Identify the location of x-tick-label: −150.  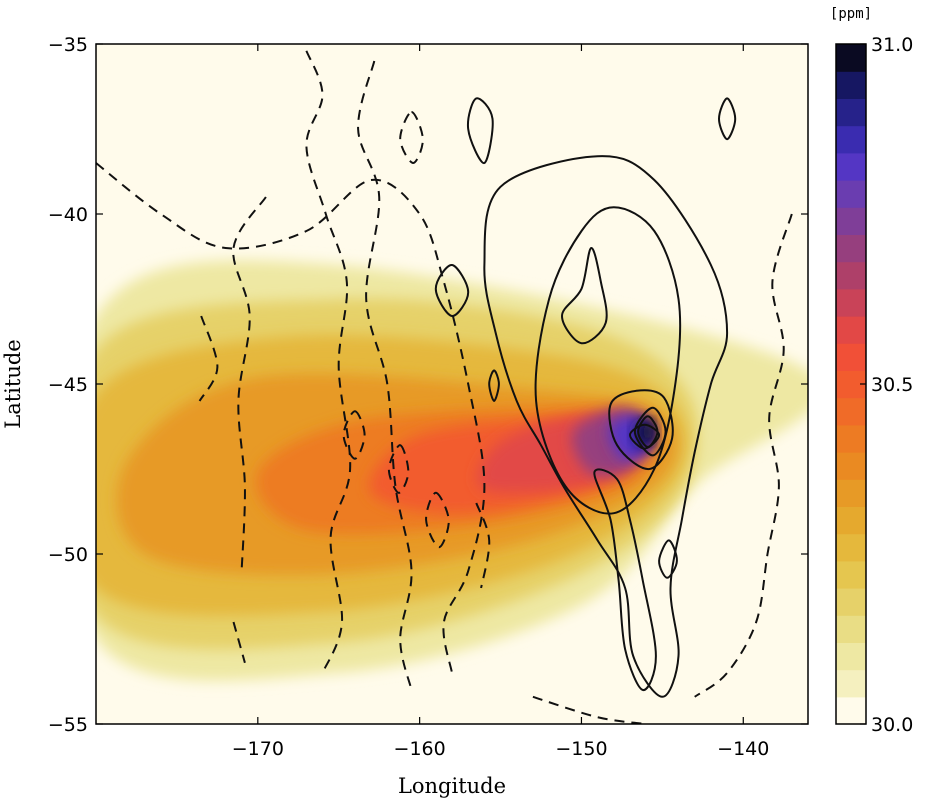
(581, 749).